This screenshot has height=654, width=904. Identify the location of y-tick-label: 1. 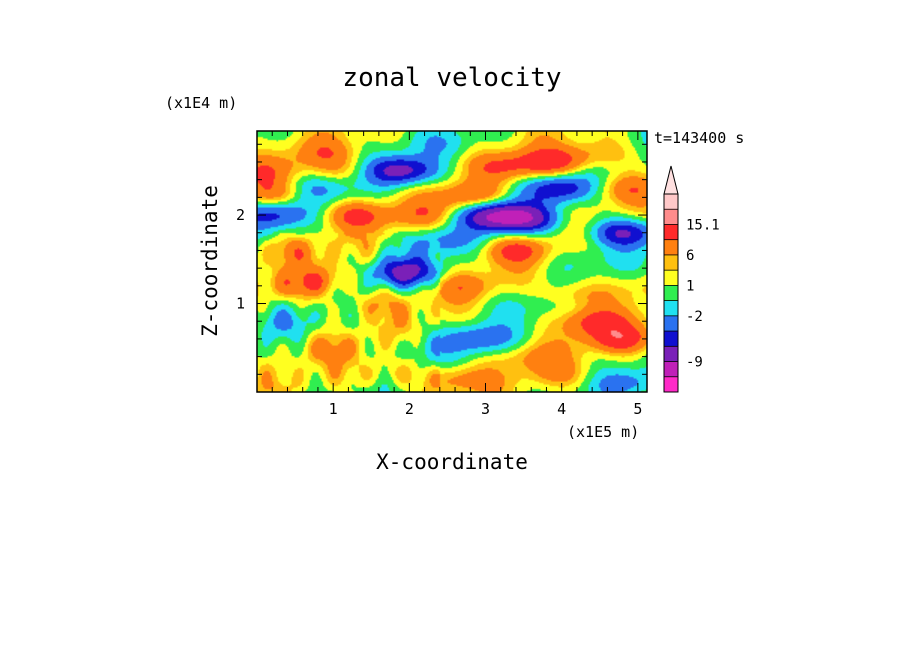
(240, 304).